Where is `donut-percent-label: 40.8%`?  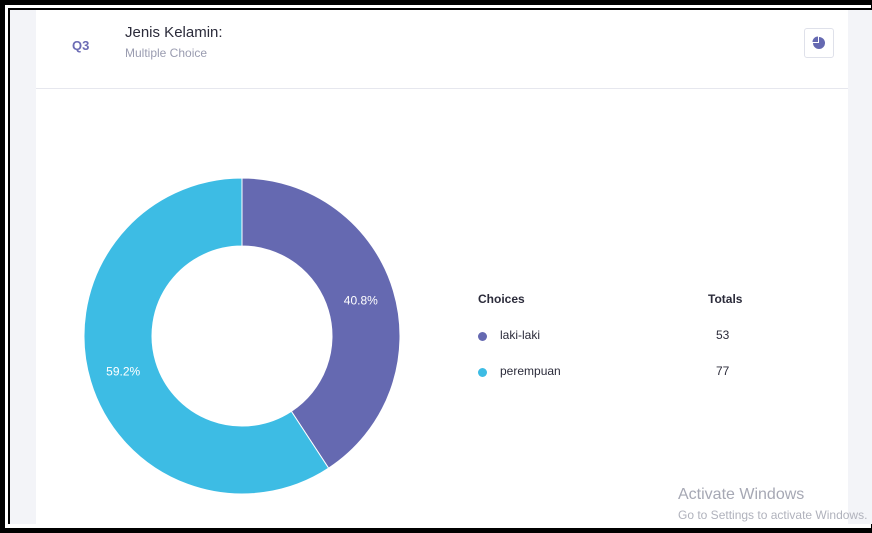
donut-percent-label: 40.8% is located at coordinates (361, 301).